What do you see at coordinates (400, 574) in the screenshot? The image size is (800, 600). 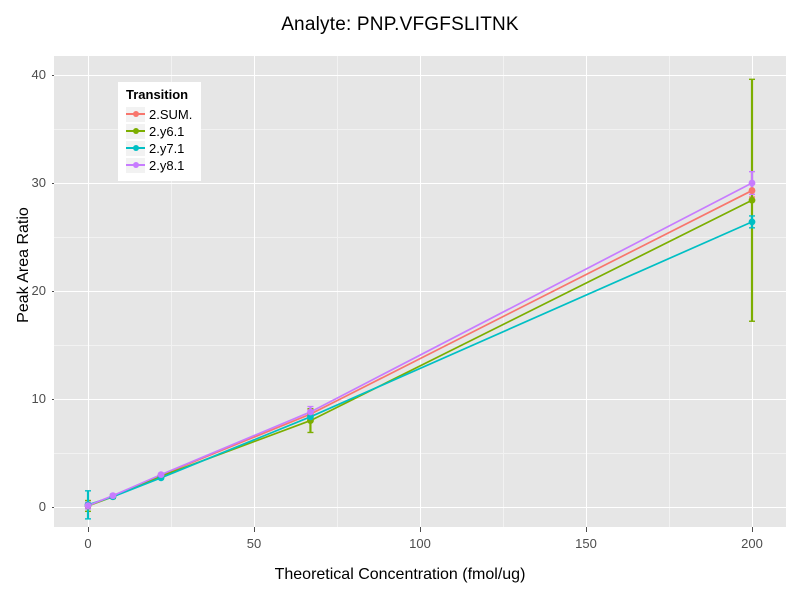 I see `x-axis-label: Theoretical Concentration (fmol/ug)` at bounding box center [400, 574].